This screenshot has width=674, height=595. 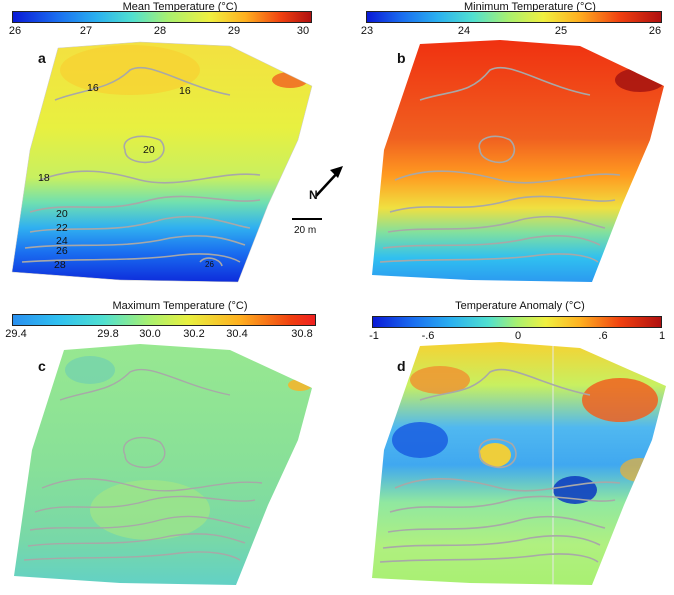 I want to click on colorbar-title-d: Temperature Anomaly (°C), so click(x=520, y=306).